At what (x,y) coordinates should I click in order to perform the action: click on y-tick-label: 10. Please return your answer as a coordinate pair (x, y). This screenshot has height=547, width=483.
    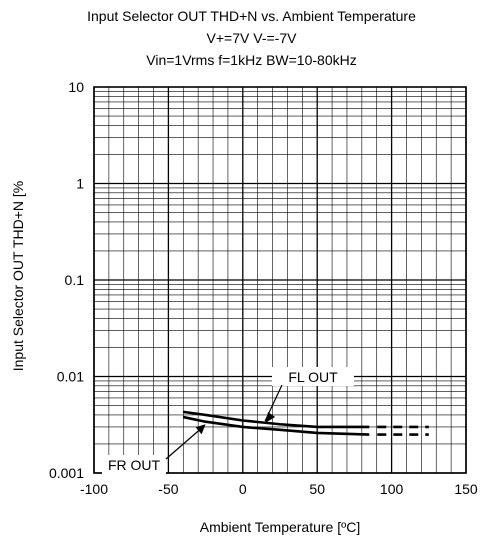
    Looking at the image, I should click on (76, 87).